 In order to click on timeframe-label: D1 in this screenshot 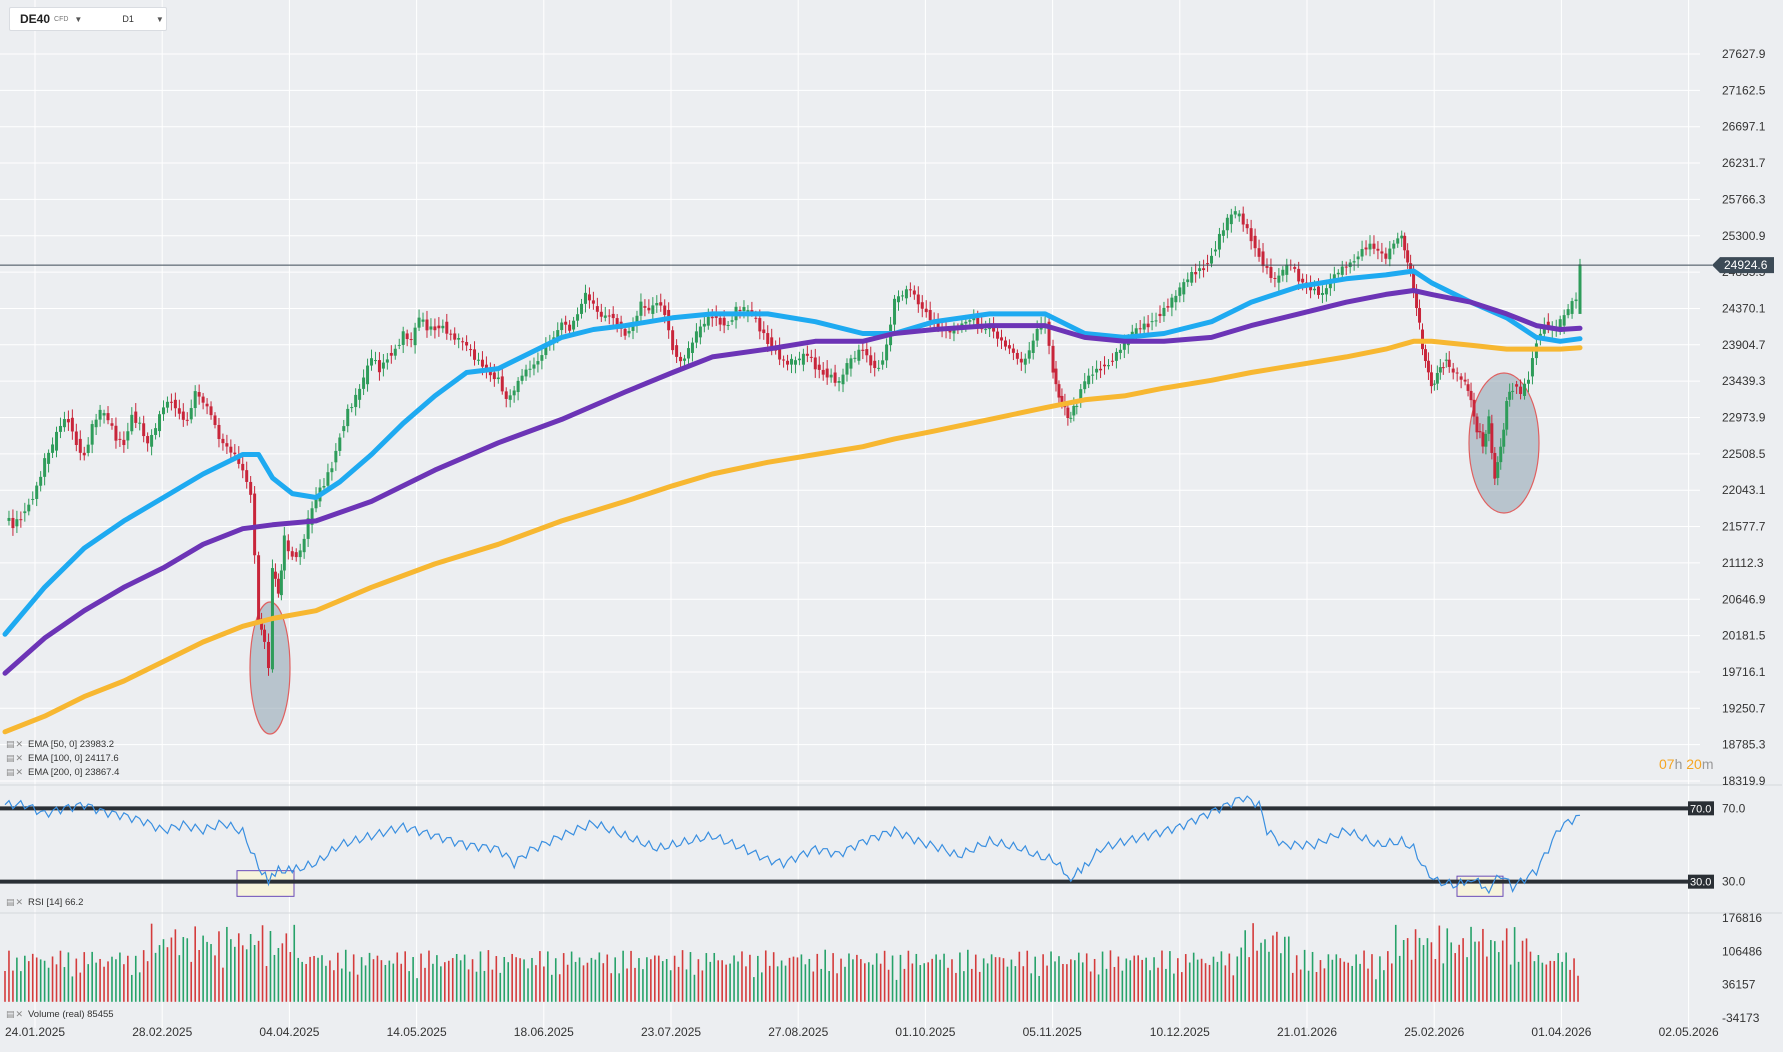, I will do `click(128, 19)`.